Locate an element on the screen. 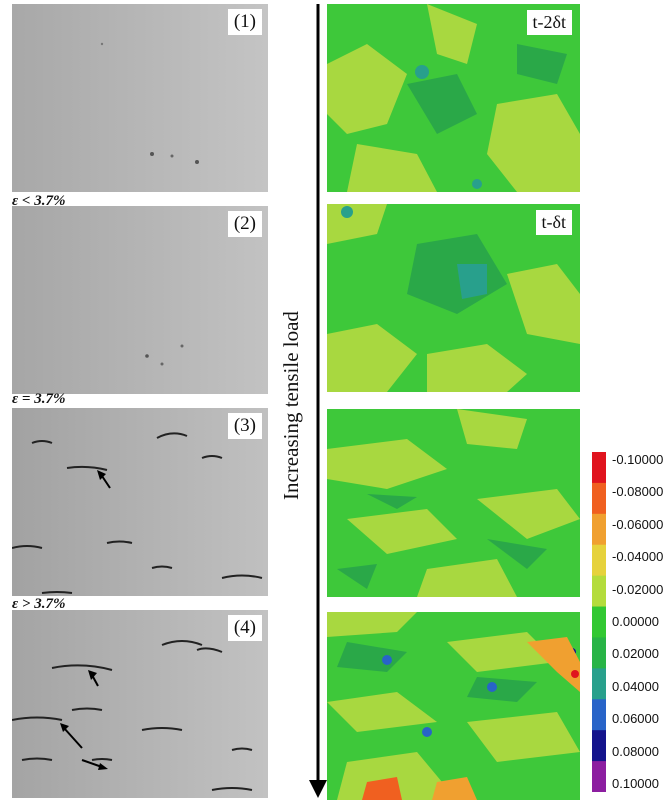 This screenshot has width=669, height=801. micrograph-label-1: (1) is located at coordinates (244, 22).